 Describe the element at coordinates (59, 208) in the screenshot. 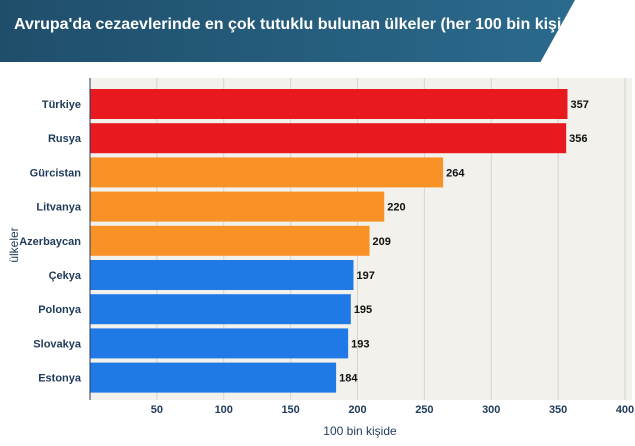

I see `category-label: Litvanya` at that location.